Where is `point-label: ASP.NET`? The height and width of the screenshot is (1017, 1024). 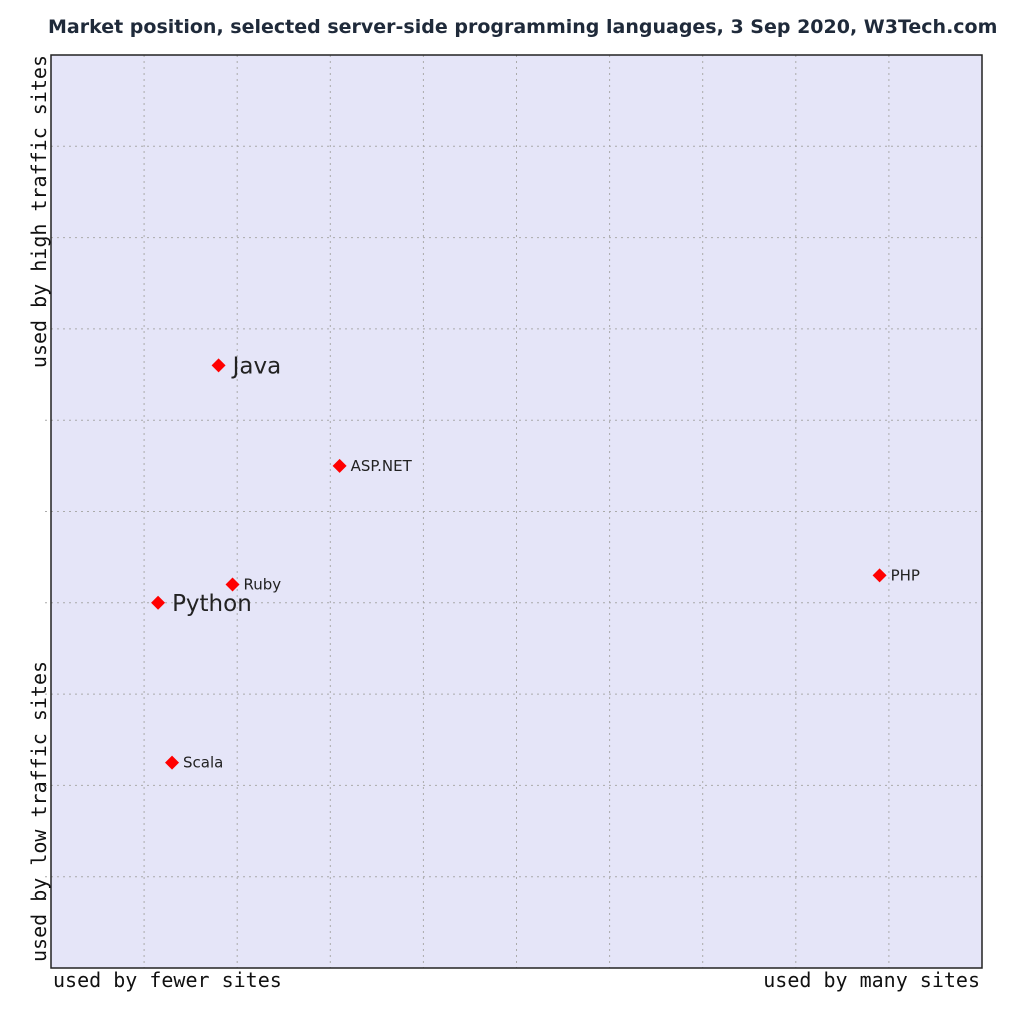
point-label: ASP.NET is located at coordinates (382, 466).